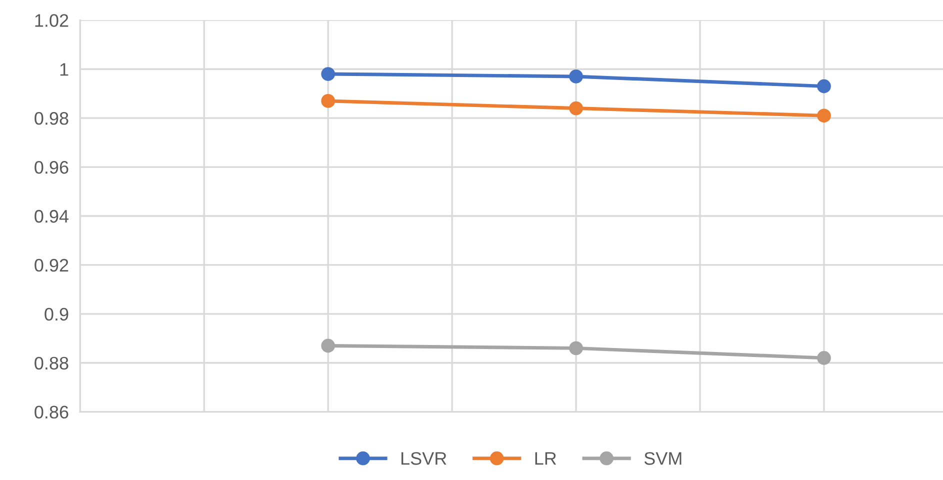 This screenshot has height=480, width=943. I want to click on y-tick-label: 0.98, so click(51, 118).